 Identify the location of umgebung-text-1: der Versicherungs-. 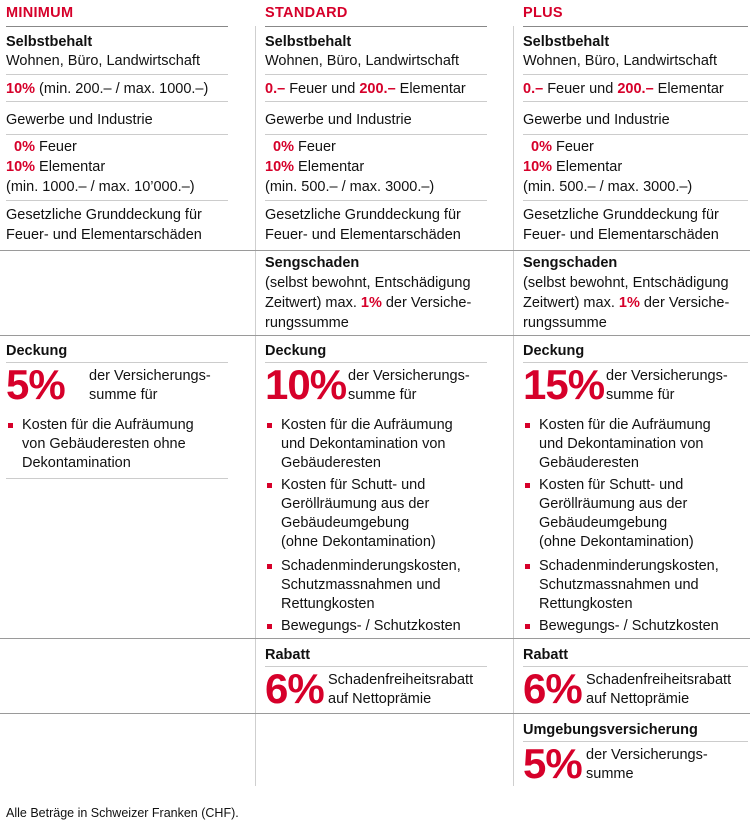
(647, 755).